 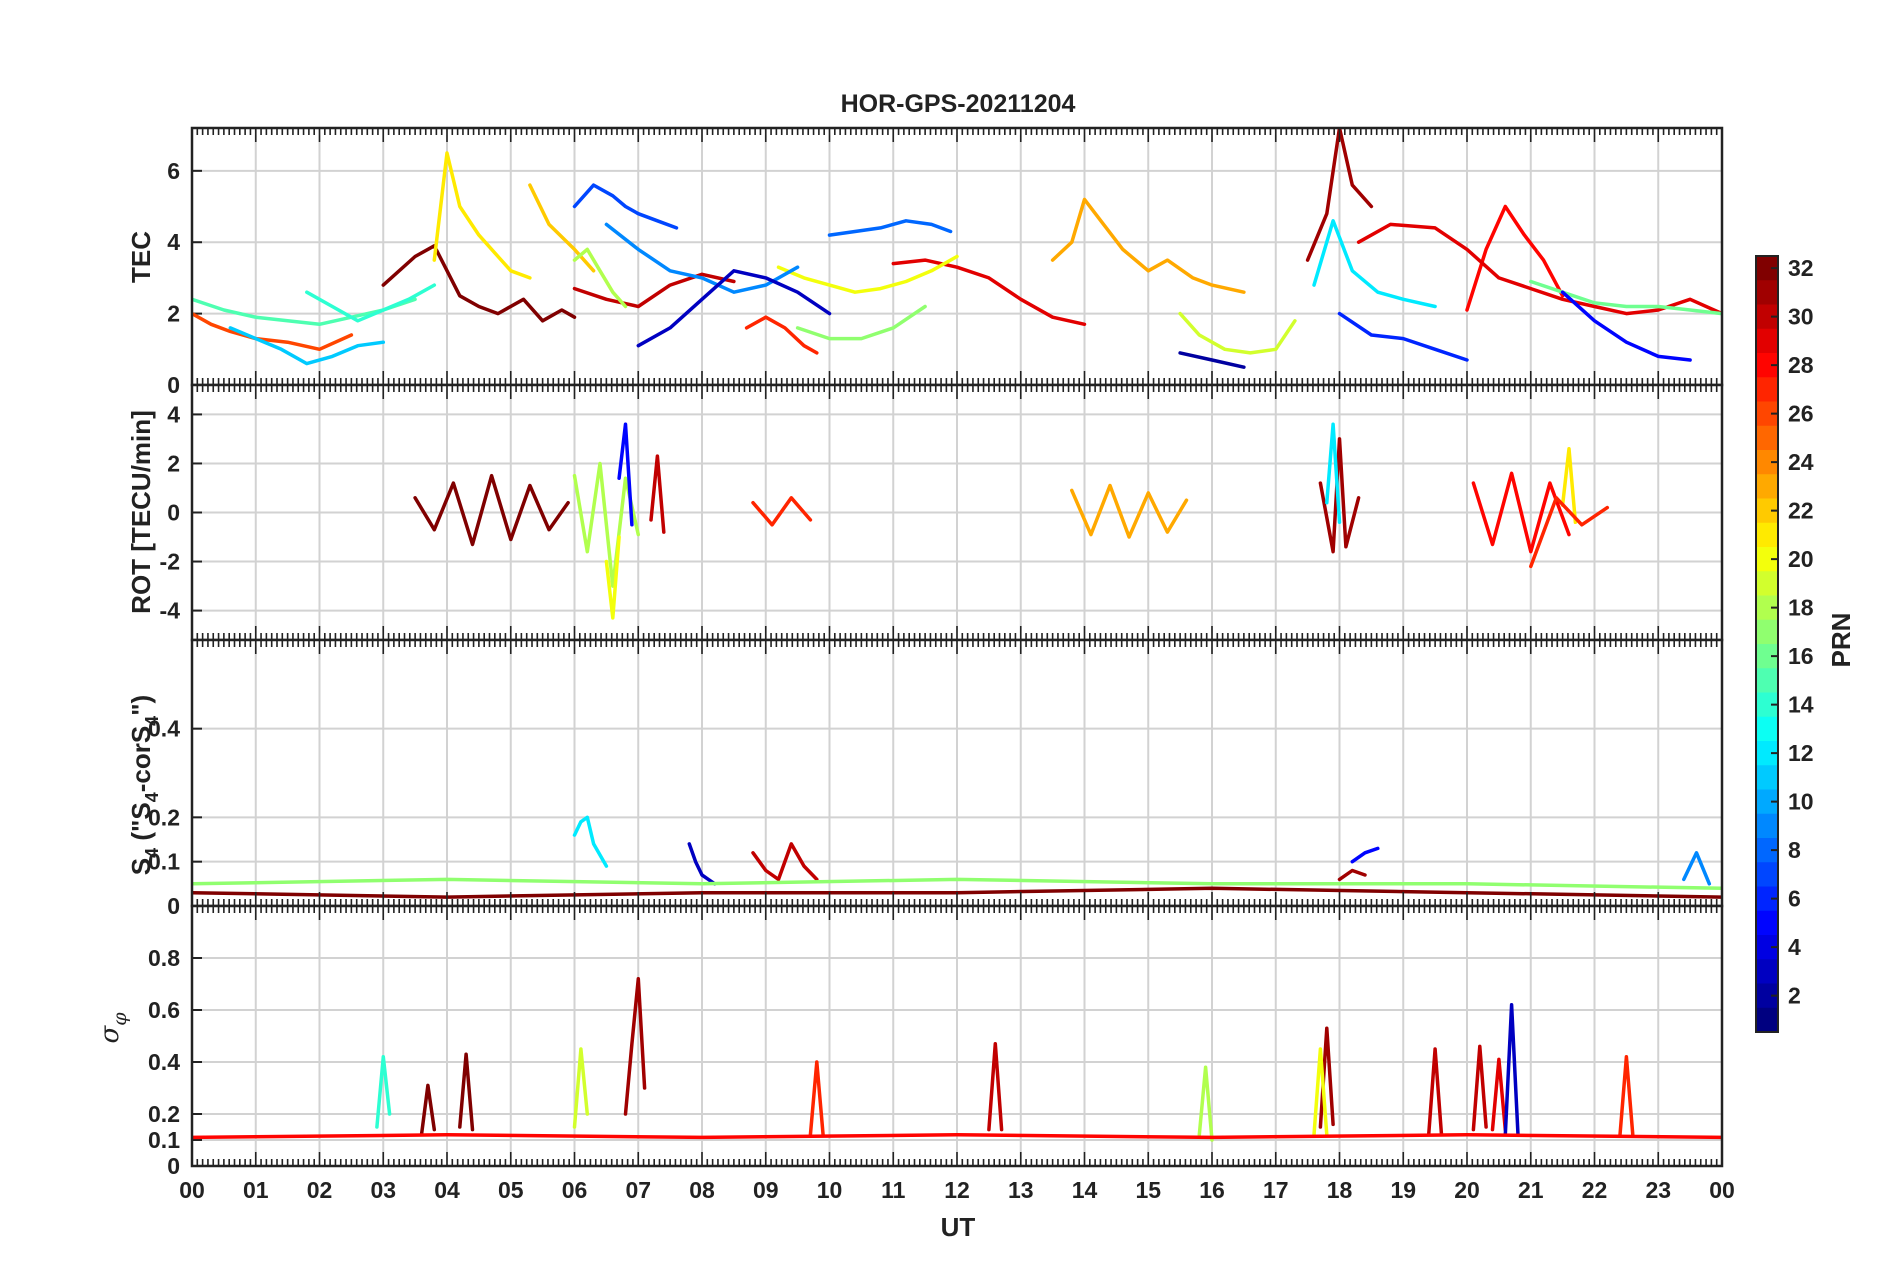 What do you see at coordinates (702, 1190) in the screenshot?
I see `x-tick-label-8: 08` at bounding box center [702, 1190].